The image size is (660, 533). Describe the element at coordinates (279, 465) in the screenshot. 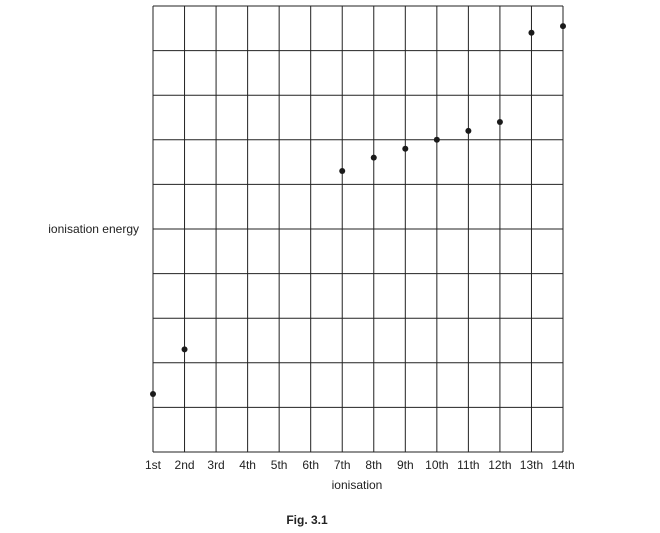

I see `x-tick-label: 5th` at that location.